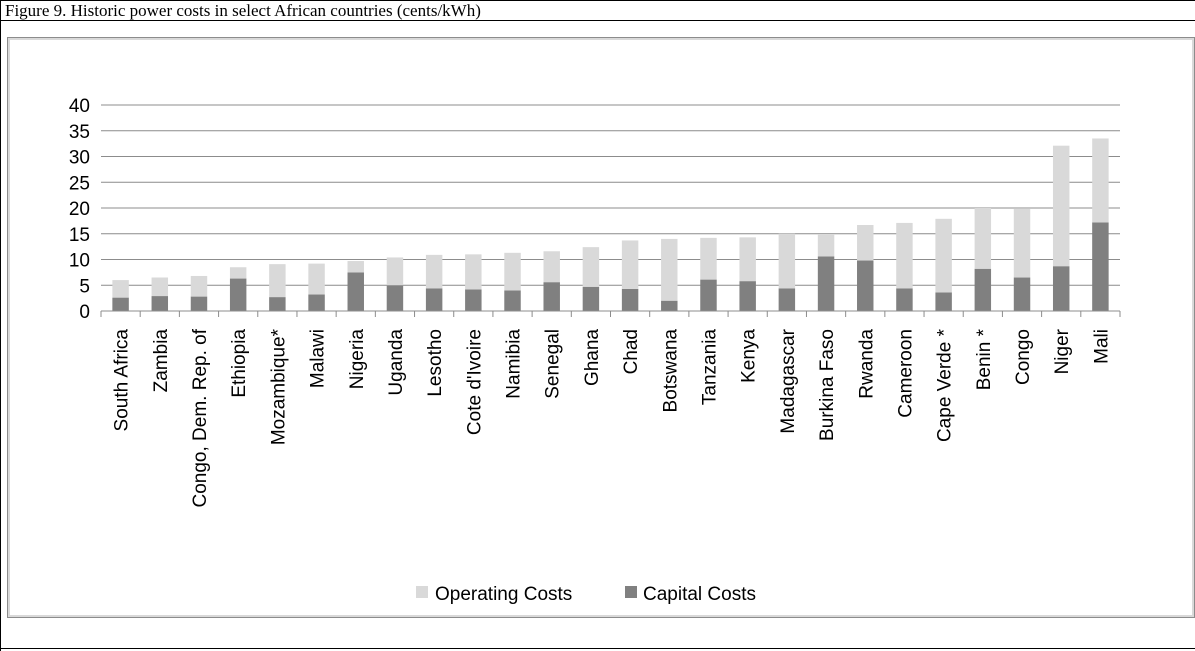 Image resolution: width=1195 pixels, height=651 pixels. I want to click on x-tick-label: Rwanda, so click(866, 364).